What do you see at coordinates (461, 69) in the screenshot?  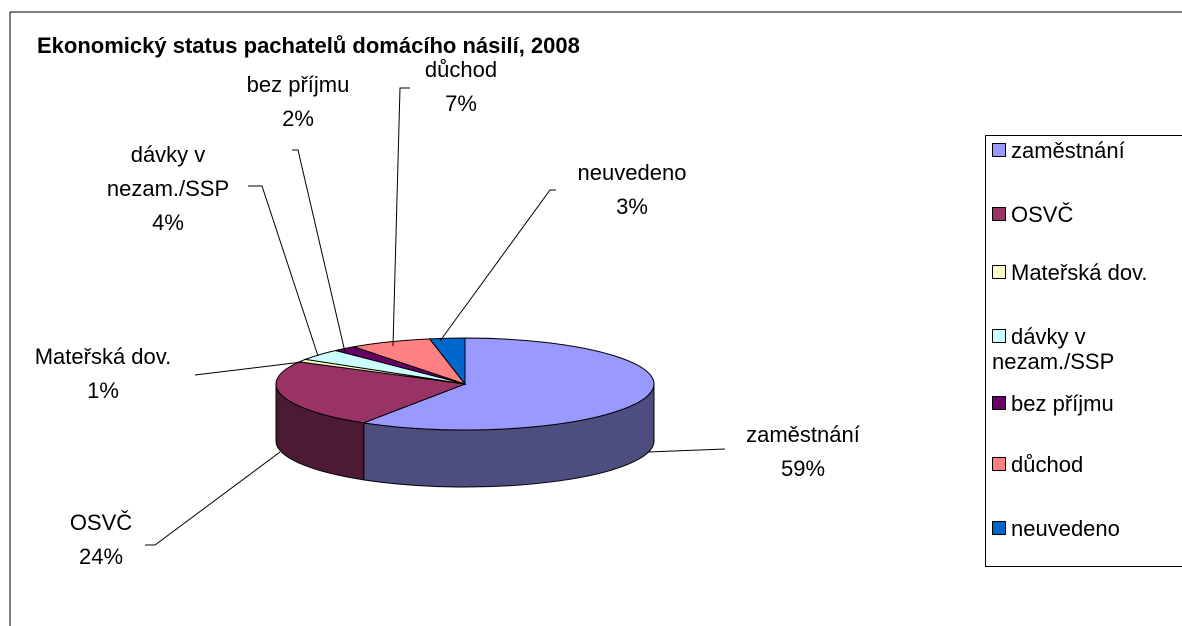 I see `data-label-name: důchod` at bounding box center [461, 69].